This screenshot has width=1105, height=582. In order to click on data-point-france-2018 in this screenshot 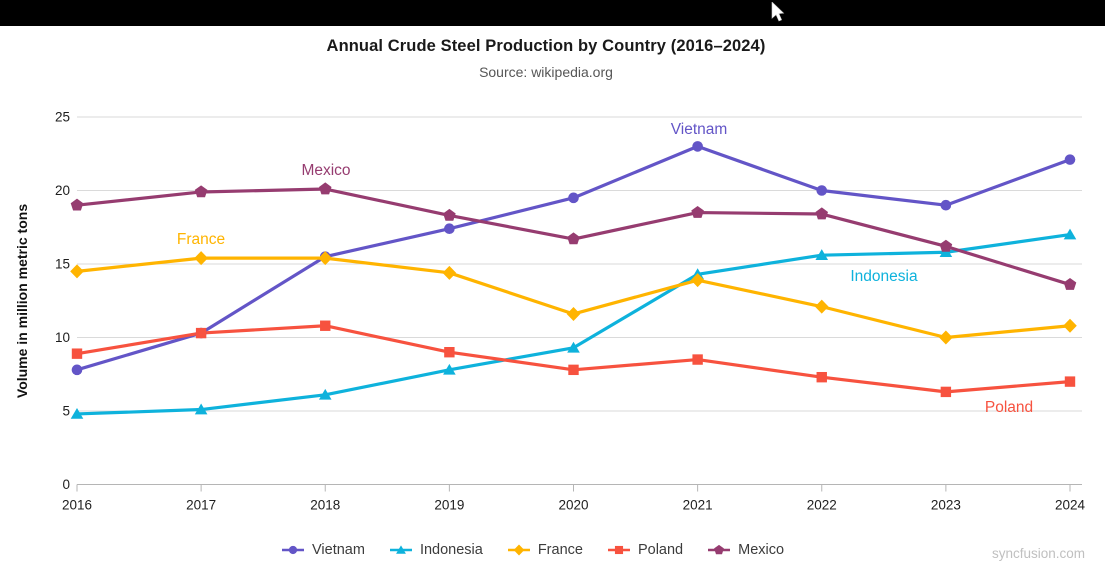, I will do `click(325, 258)`.